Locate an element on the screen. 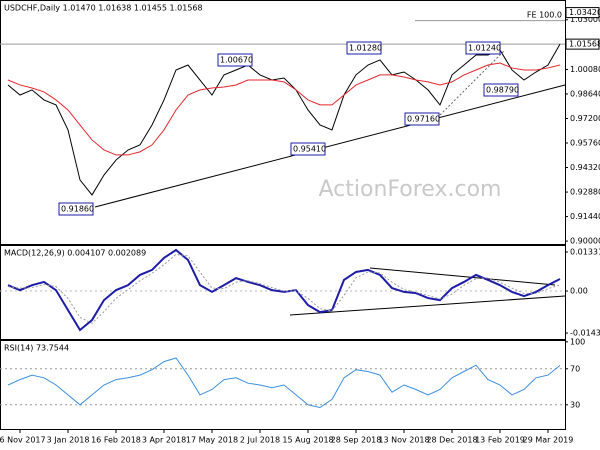  y-tick-label: 0.97200 is located at coordinates (585, 118).